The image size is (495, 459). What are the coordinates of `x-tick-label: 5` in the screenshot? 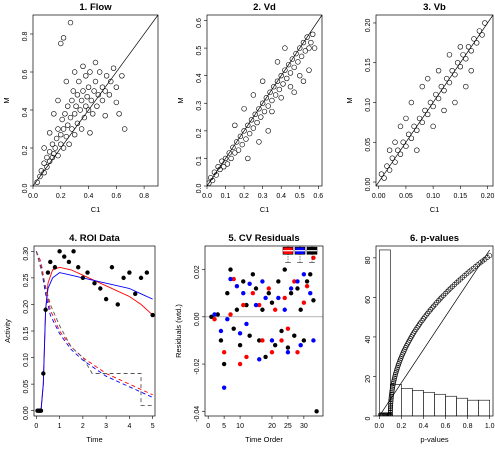 It's located at (224, 426).